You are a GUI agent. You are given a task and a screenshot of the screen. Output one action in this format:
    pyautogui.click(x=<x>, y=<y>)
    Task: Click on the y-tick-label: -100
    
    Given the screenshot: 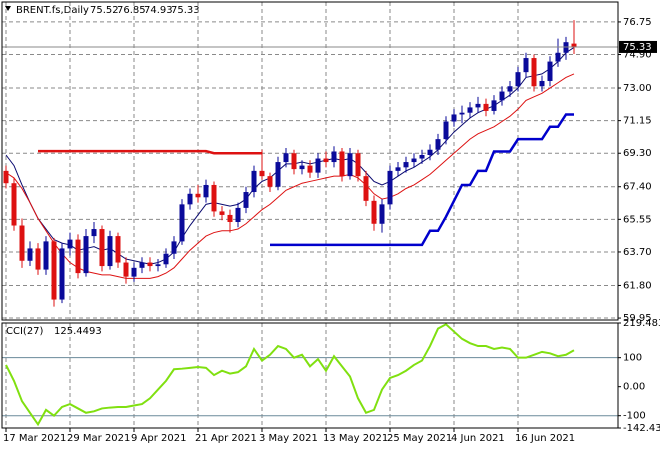 What is the action you would take?
    pyautogui.click(x=634, y=416)
    